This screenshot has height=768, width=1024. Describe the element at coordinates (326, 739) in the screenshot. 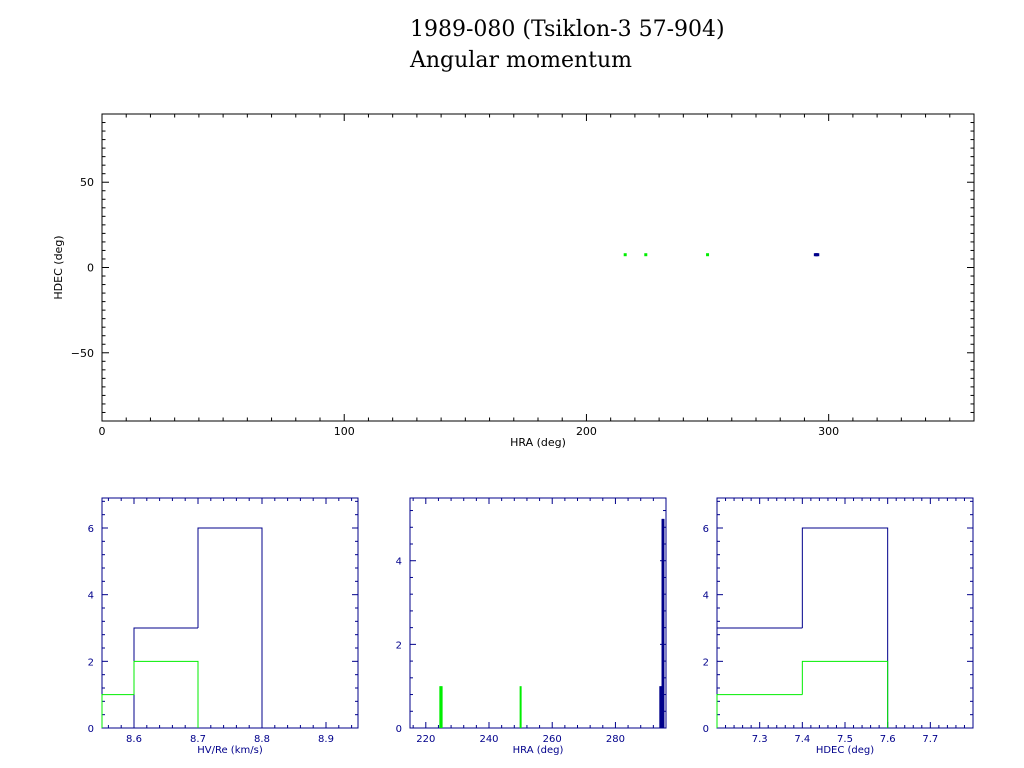

I see `x-tick-label: 8.9` at that location.